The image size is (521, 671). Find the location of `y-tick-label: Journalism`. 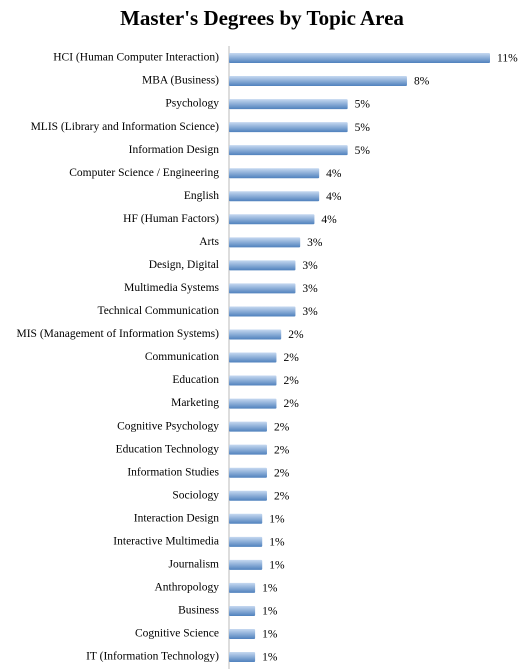

y-tick-label: Journalism is located at coordinates (194, 565).